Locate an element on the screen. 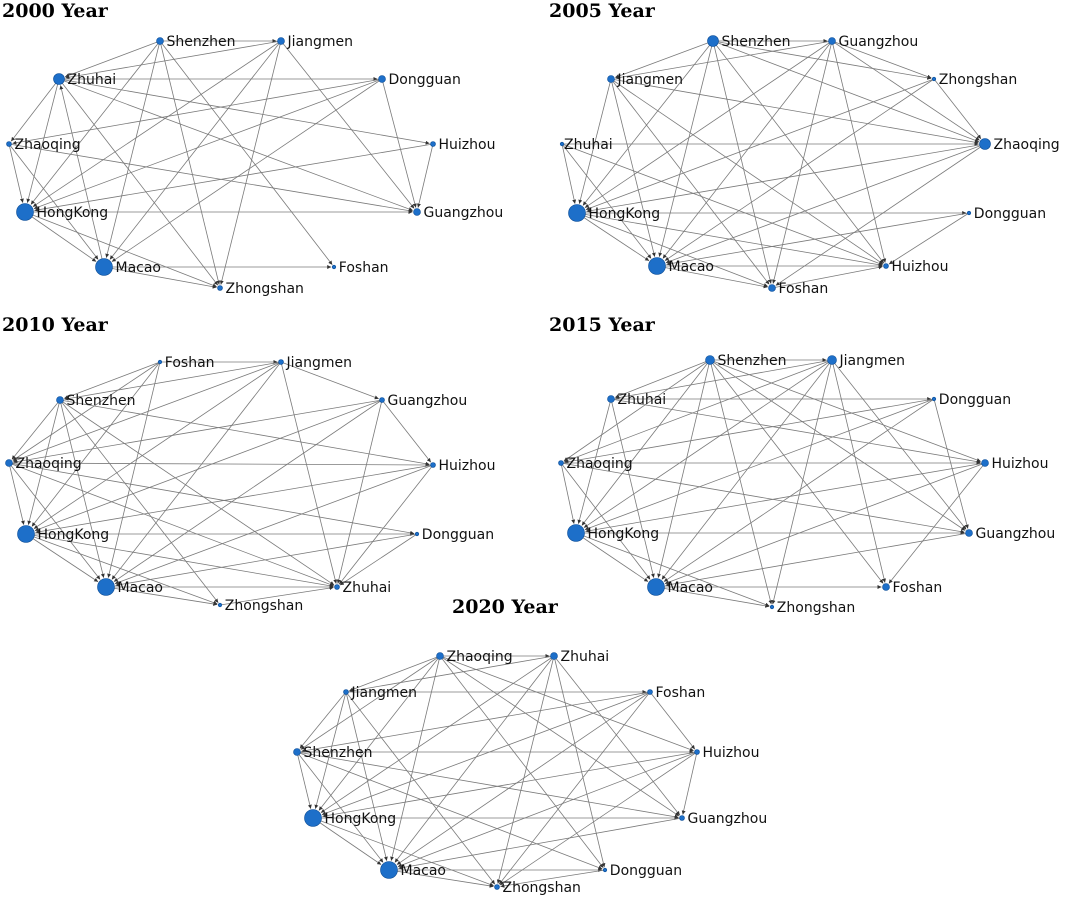 This screenshot has width=1065, height=899. edge-guangzhou-foshan is located at coordinates (802, 162).